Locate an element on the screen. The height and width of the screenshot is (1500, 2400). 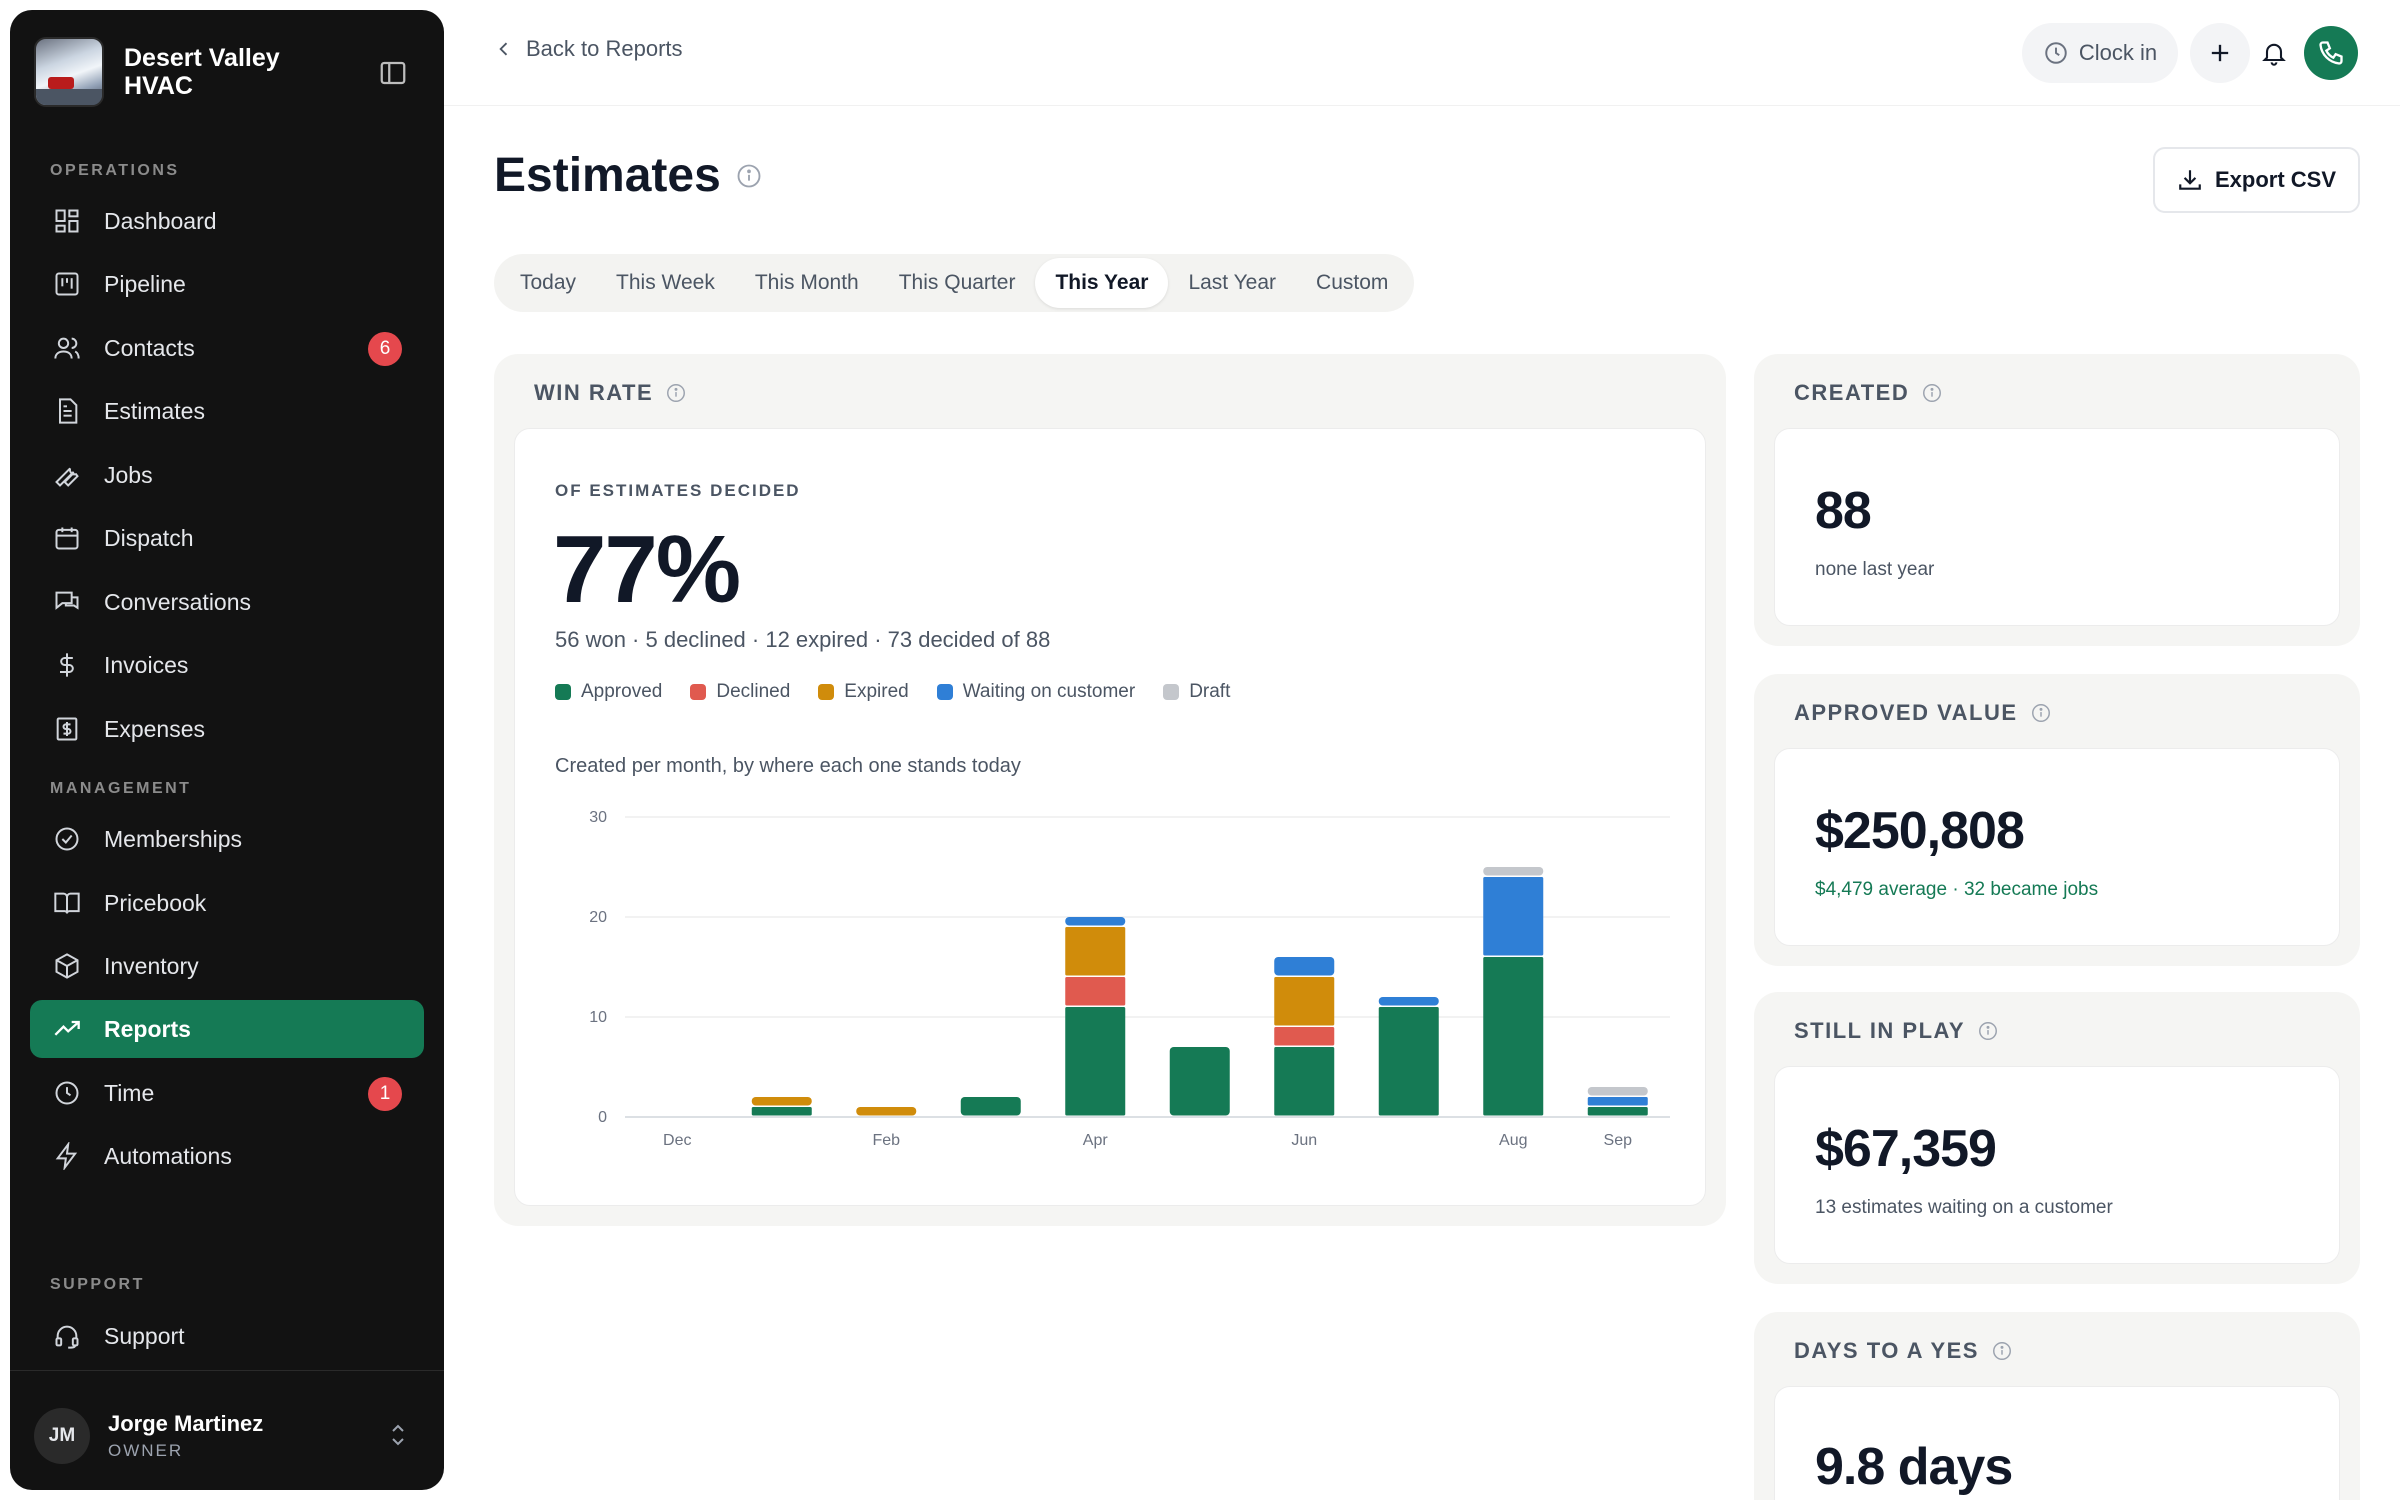
tab-this-year: This Year is located at coordinates (1102, 283).